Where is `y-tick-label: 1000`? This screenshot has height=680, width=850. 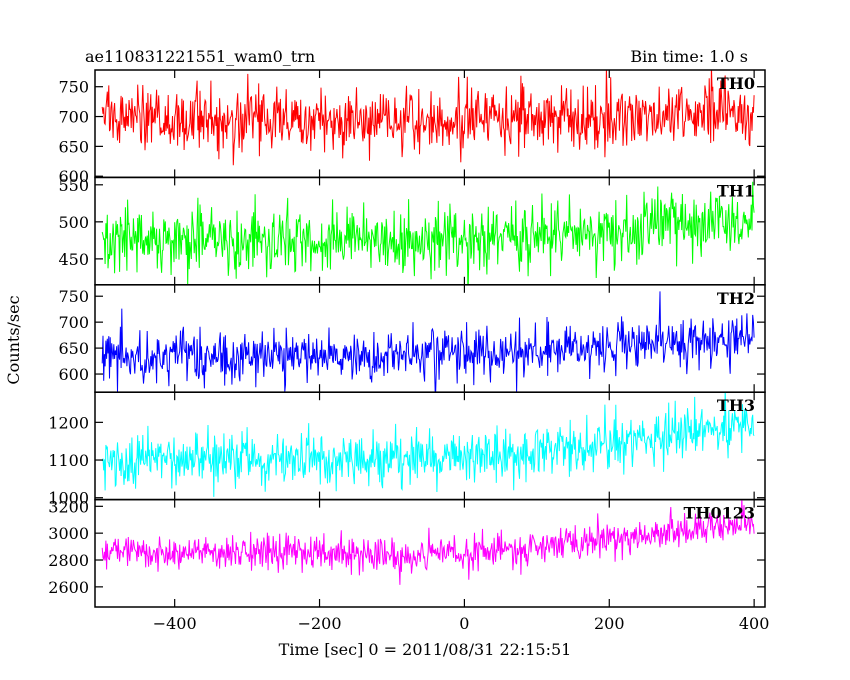
y-tick-label: 1000 is located at coordinates (68, 498).